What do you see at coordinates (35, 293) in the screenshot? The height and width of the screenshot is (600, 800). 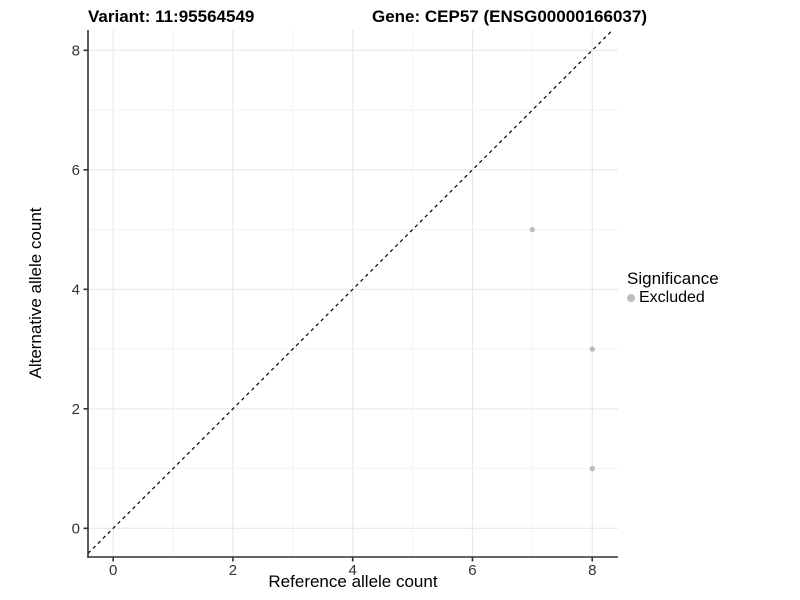 I see `y-axis-title: Alternative allele count` at bounding box center [35, 293].